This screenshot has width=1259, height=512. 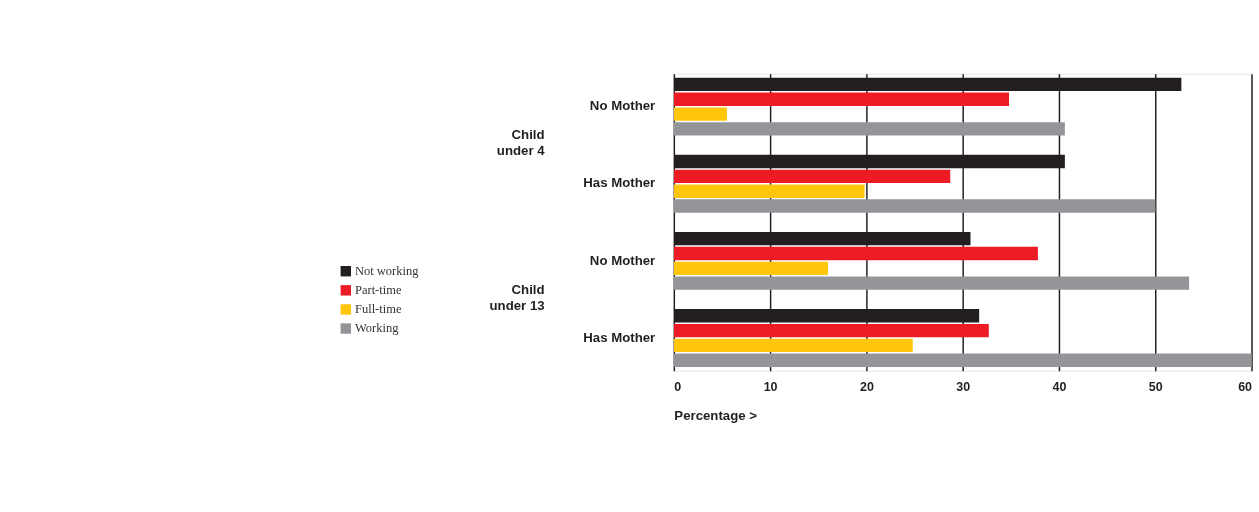 What do you see at coordinates (378, 290) in the screenshot?
I see `legend-label: Part-time` at bounding box center [378, 290].